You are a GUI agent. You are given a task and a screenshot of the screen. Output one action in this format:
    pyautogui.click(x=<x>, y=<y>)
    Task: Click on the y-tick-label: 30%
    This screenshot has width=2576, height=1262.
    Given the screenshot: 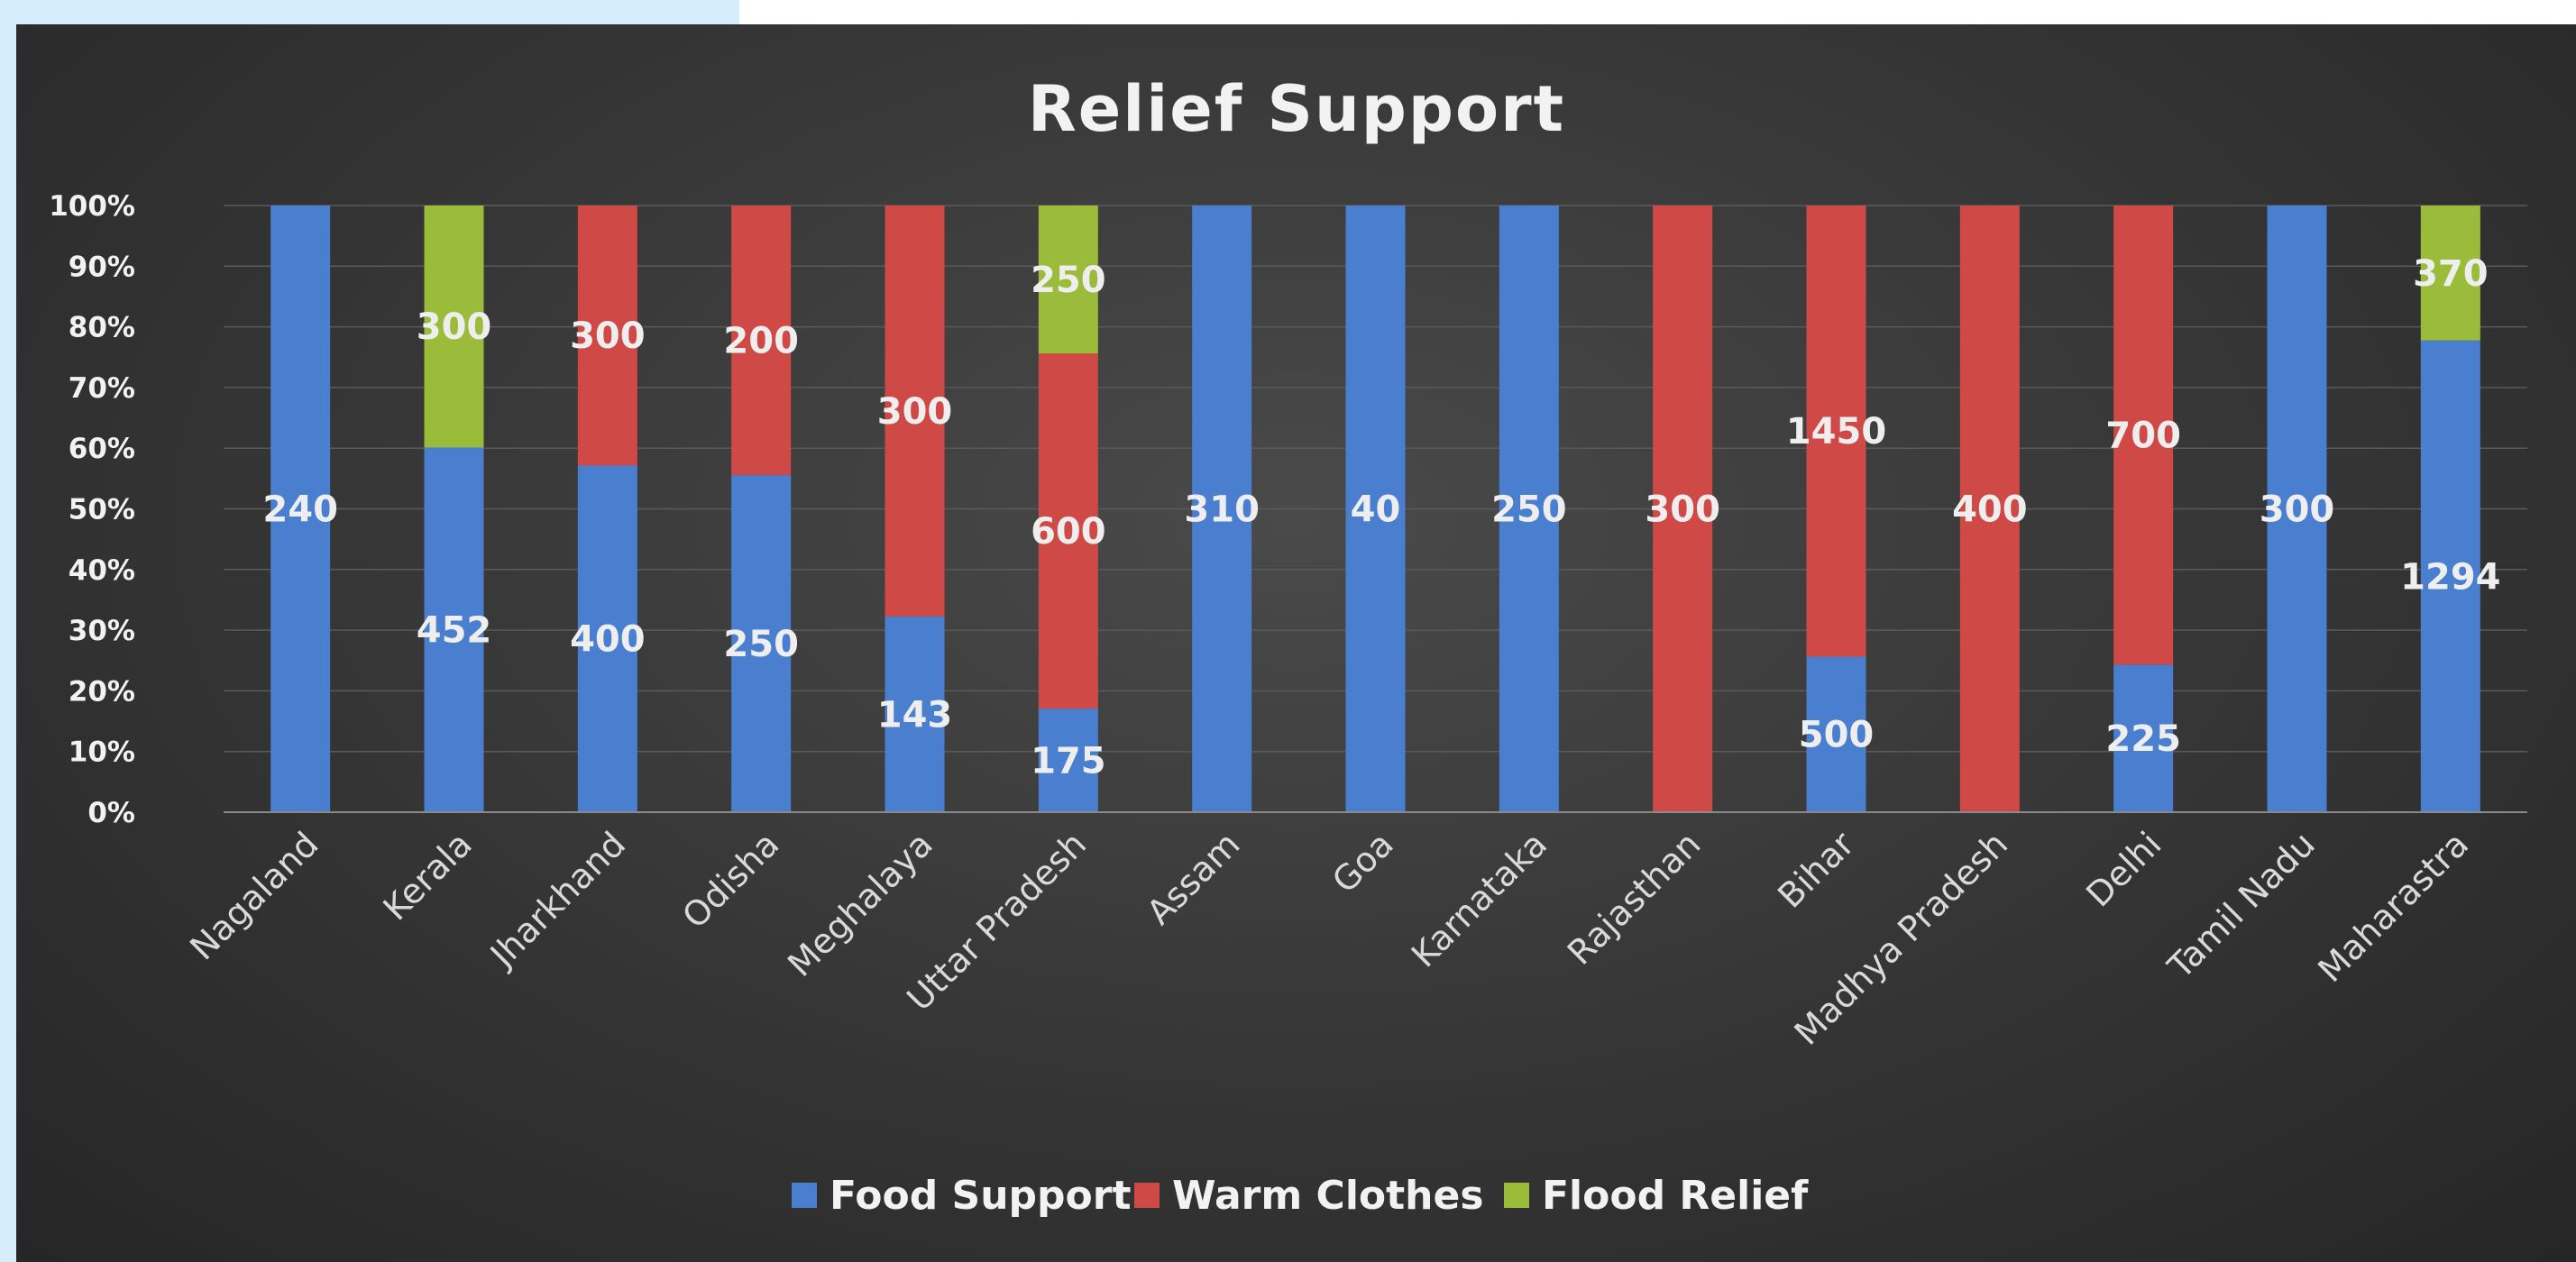 What is the action you would take?
    pyautogui.click(x=102, y=631)
    